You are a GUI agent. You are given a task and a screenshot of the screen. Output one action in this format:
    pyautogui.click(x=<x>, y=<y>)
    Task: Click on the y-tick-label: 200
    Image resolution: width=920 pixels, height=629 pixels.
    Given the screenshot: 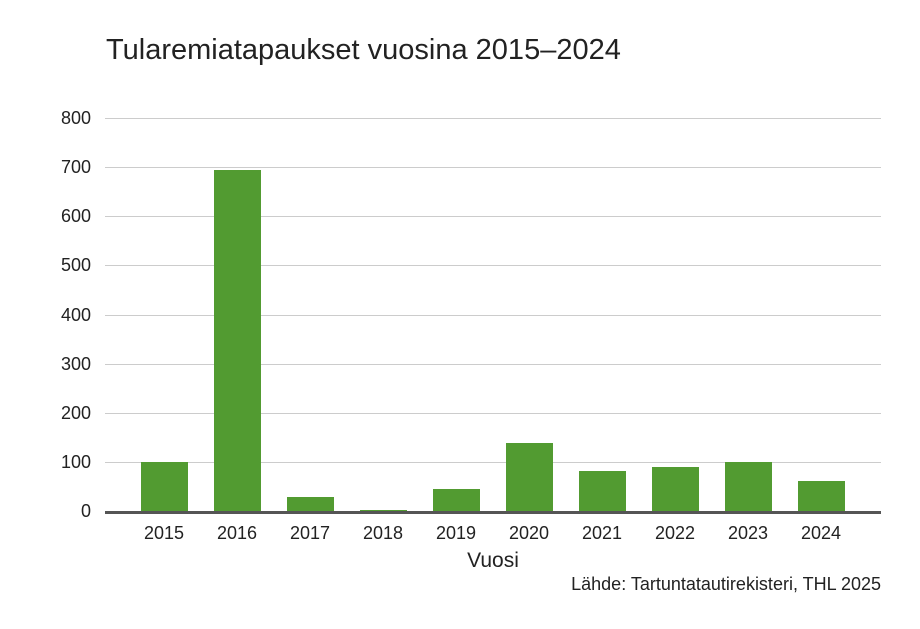 What is the action you would take?
    pyautogui.click(x=75, y=412)
    